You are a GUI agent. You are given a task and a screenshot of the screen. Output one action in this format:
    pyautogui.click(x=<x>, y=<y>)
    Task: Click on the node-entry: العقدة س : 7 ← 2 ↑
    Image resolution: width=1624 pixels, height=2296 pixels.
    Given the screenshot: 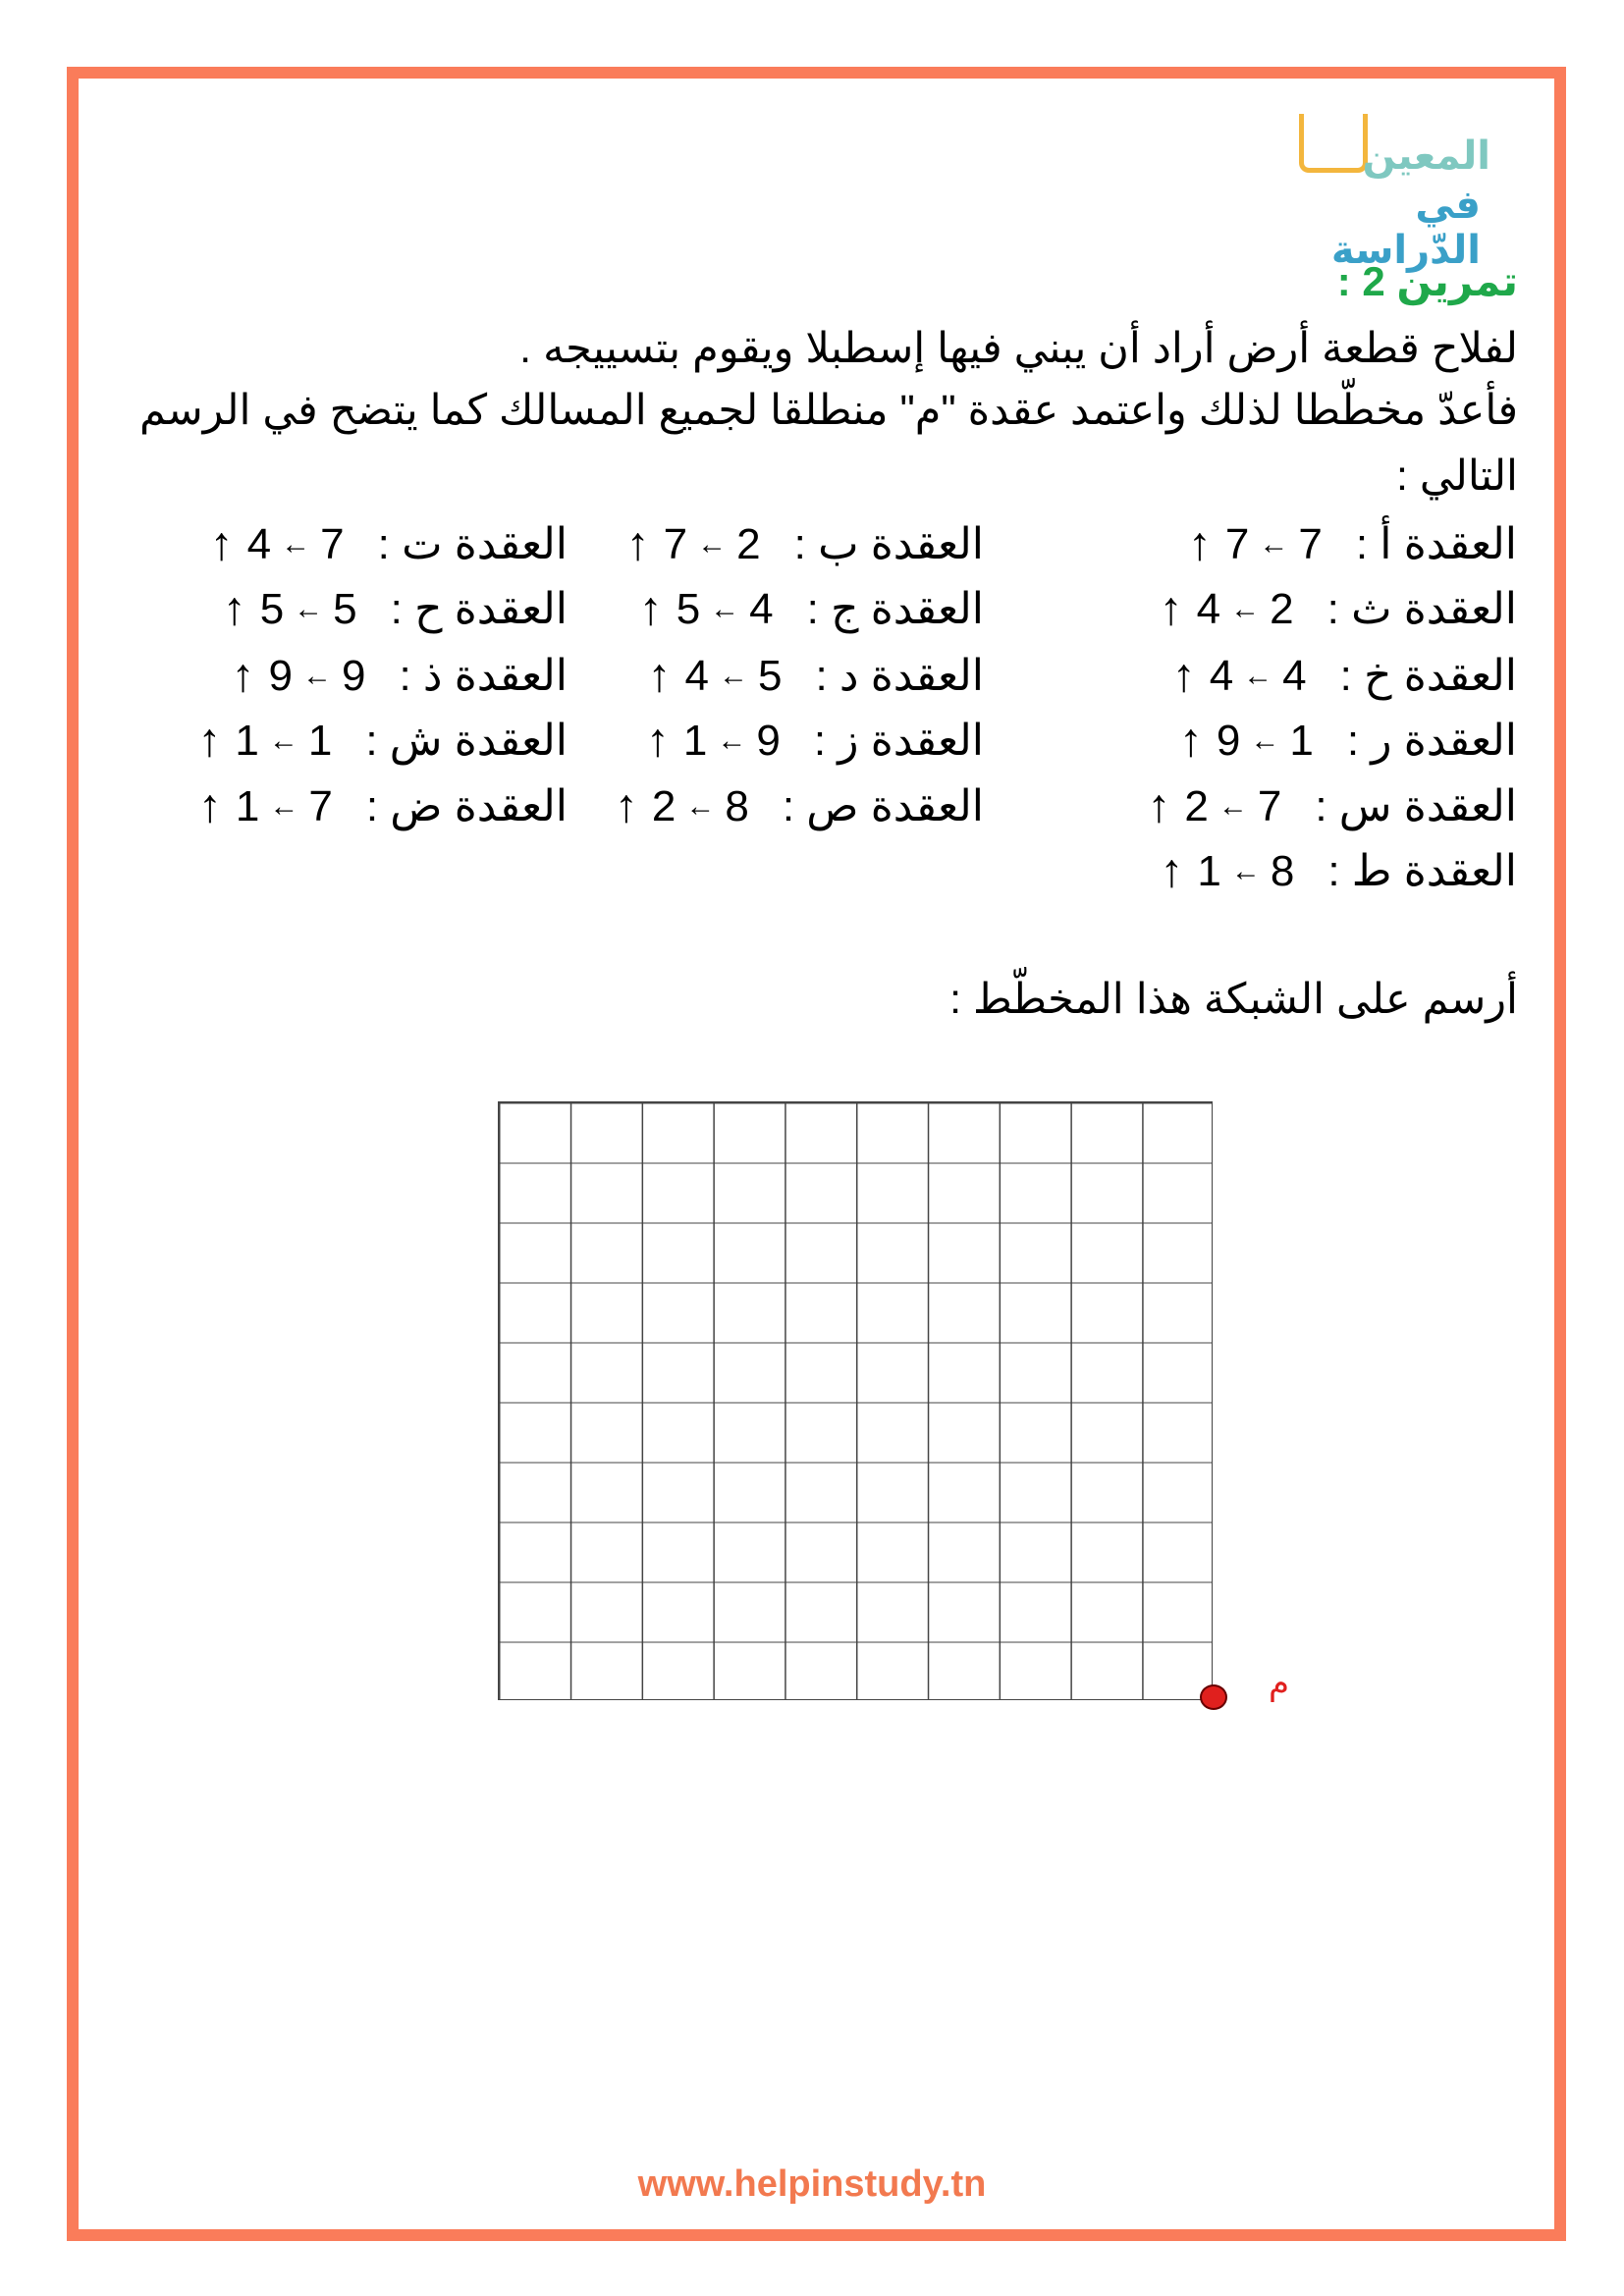 What is the action you would take?
    pyautogui.click(x=1332, y=806)
    